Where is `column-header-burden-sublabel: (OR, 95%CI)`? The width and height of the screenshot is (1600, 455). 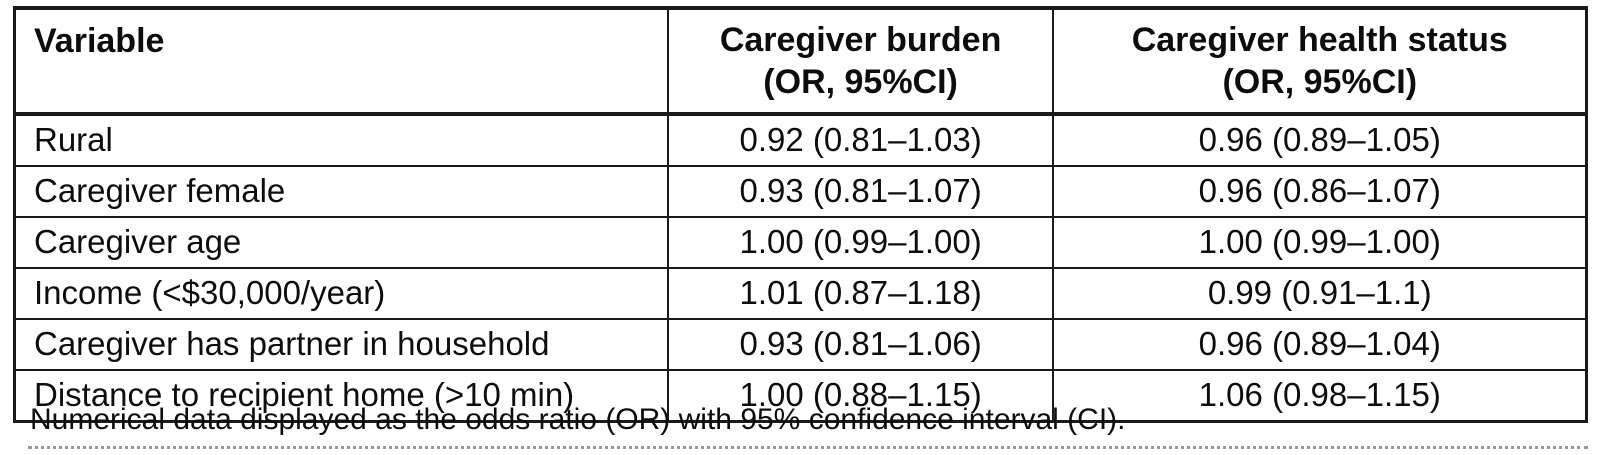 column-header-burden-sublabel: (OR, 95%CI) is located at coordinates (860, 82).